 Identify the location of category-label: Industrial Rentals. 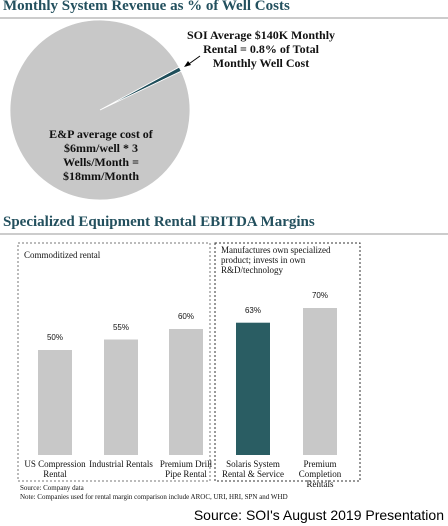
(121, 464).